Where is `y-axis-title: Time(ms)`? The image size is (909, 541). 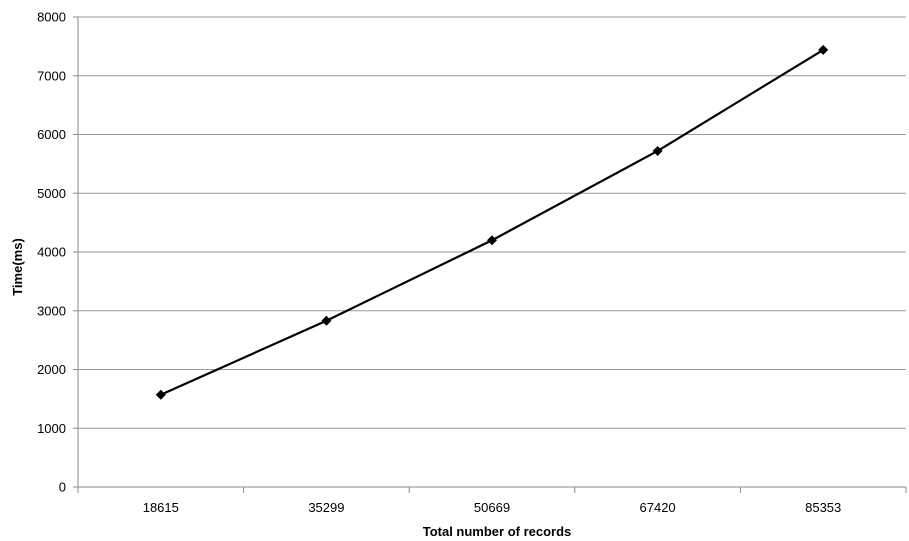 y-axis-title: Time(ms) is located at coordinates (17, 267).